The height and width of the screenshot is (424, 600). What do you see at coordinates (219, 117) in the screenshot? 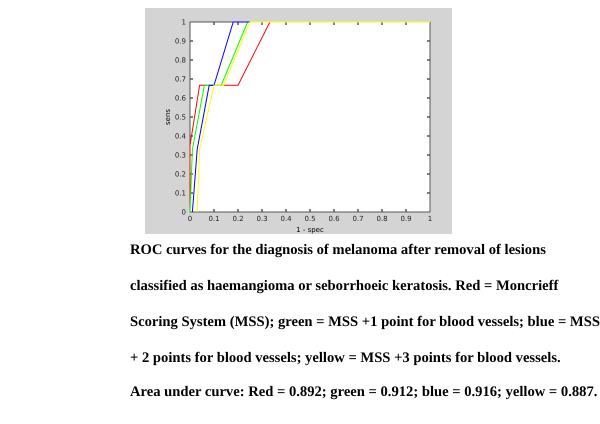
I see `line-series` at bounding box center [219, 117].